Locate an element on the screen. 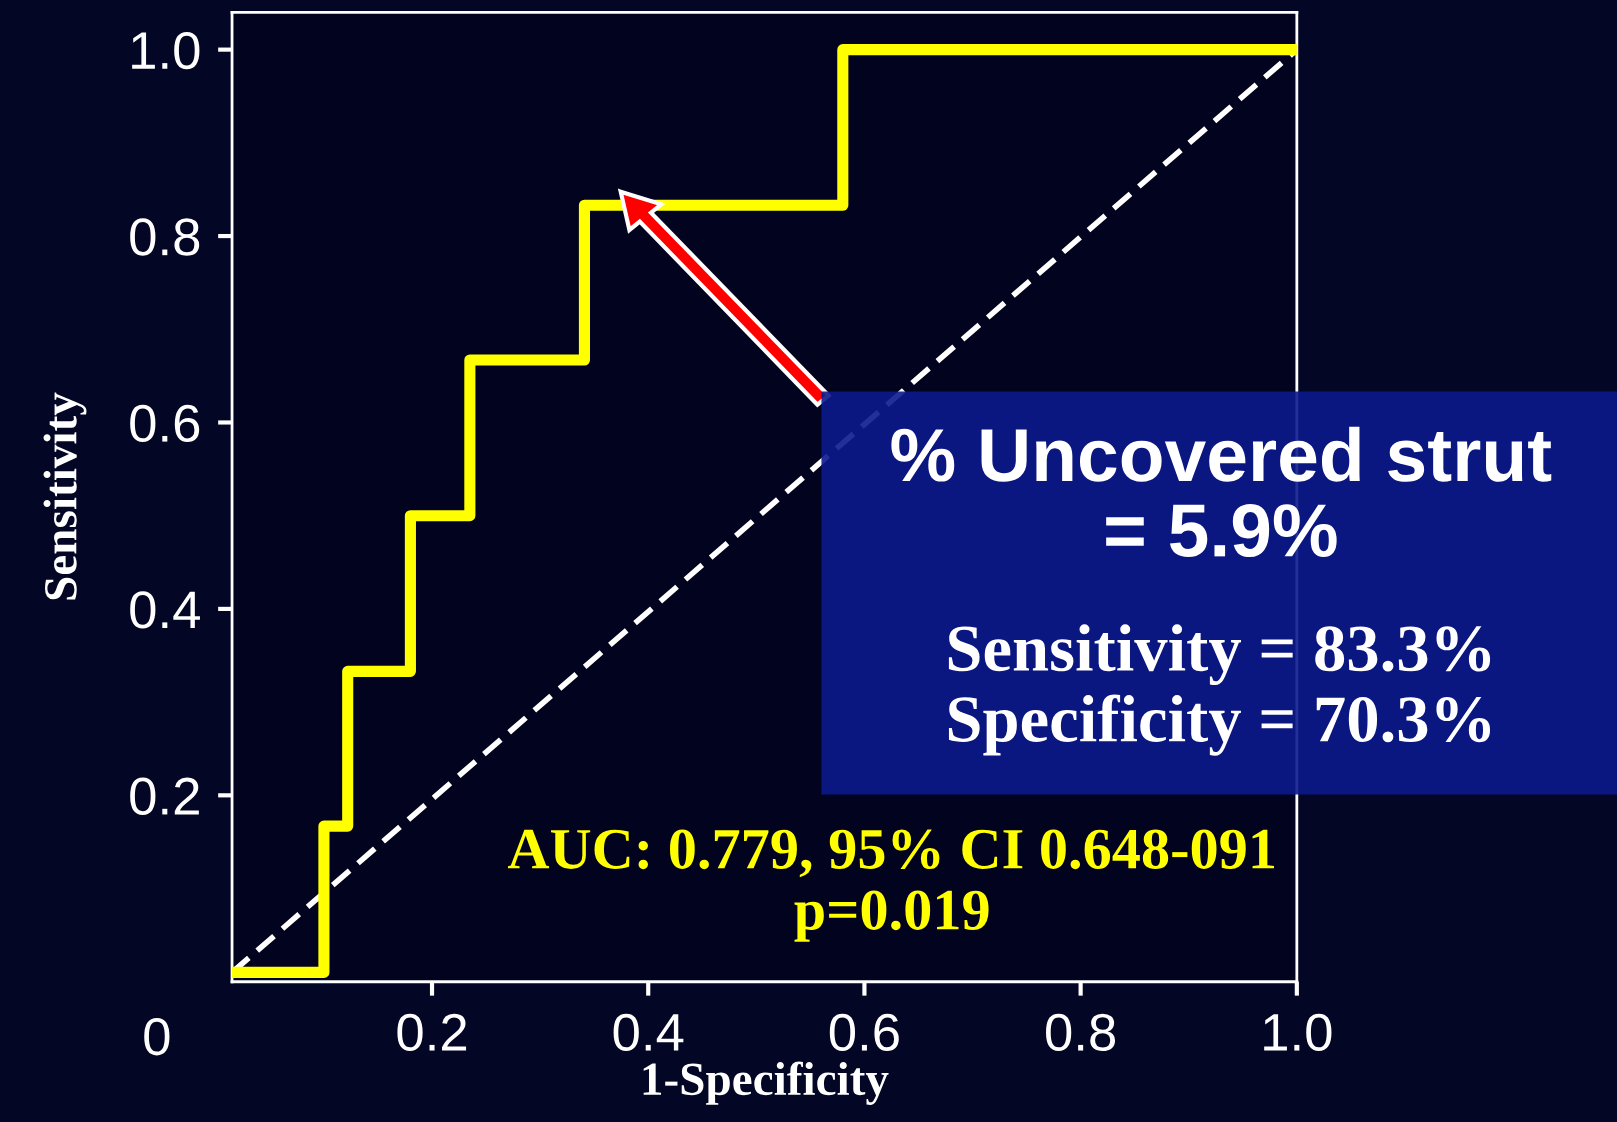 The image size is (1617, 1122). annotation: AUC: 0.779, 95% CI 0.648-091 p=0.019 is located at coordinates (891, 885).